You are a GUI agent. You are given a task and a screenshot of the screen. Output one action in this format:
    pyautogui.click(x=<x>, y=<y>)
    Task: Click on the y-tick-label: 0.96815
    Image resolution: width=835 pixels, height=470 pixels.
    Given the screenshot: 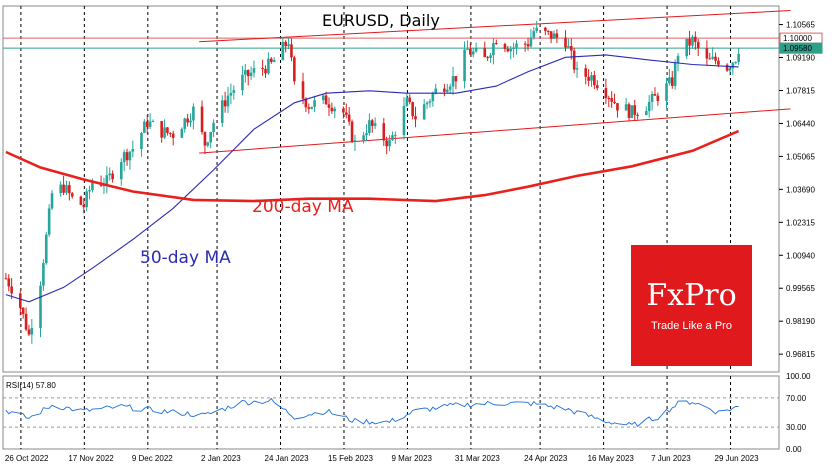 What is the action you would take?
    pyautogui.click(x=800, y=354)
    